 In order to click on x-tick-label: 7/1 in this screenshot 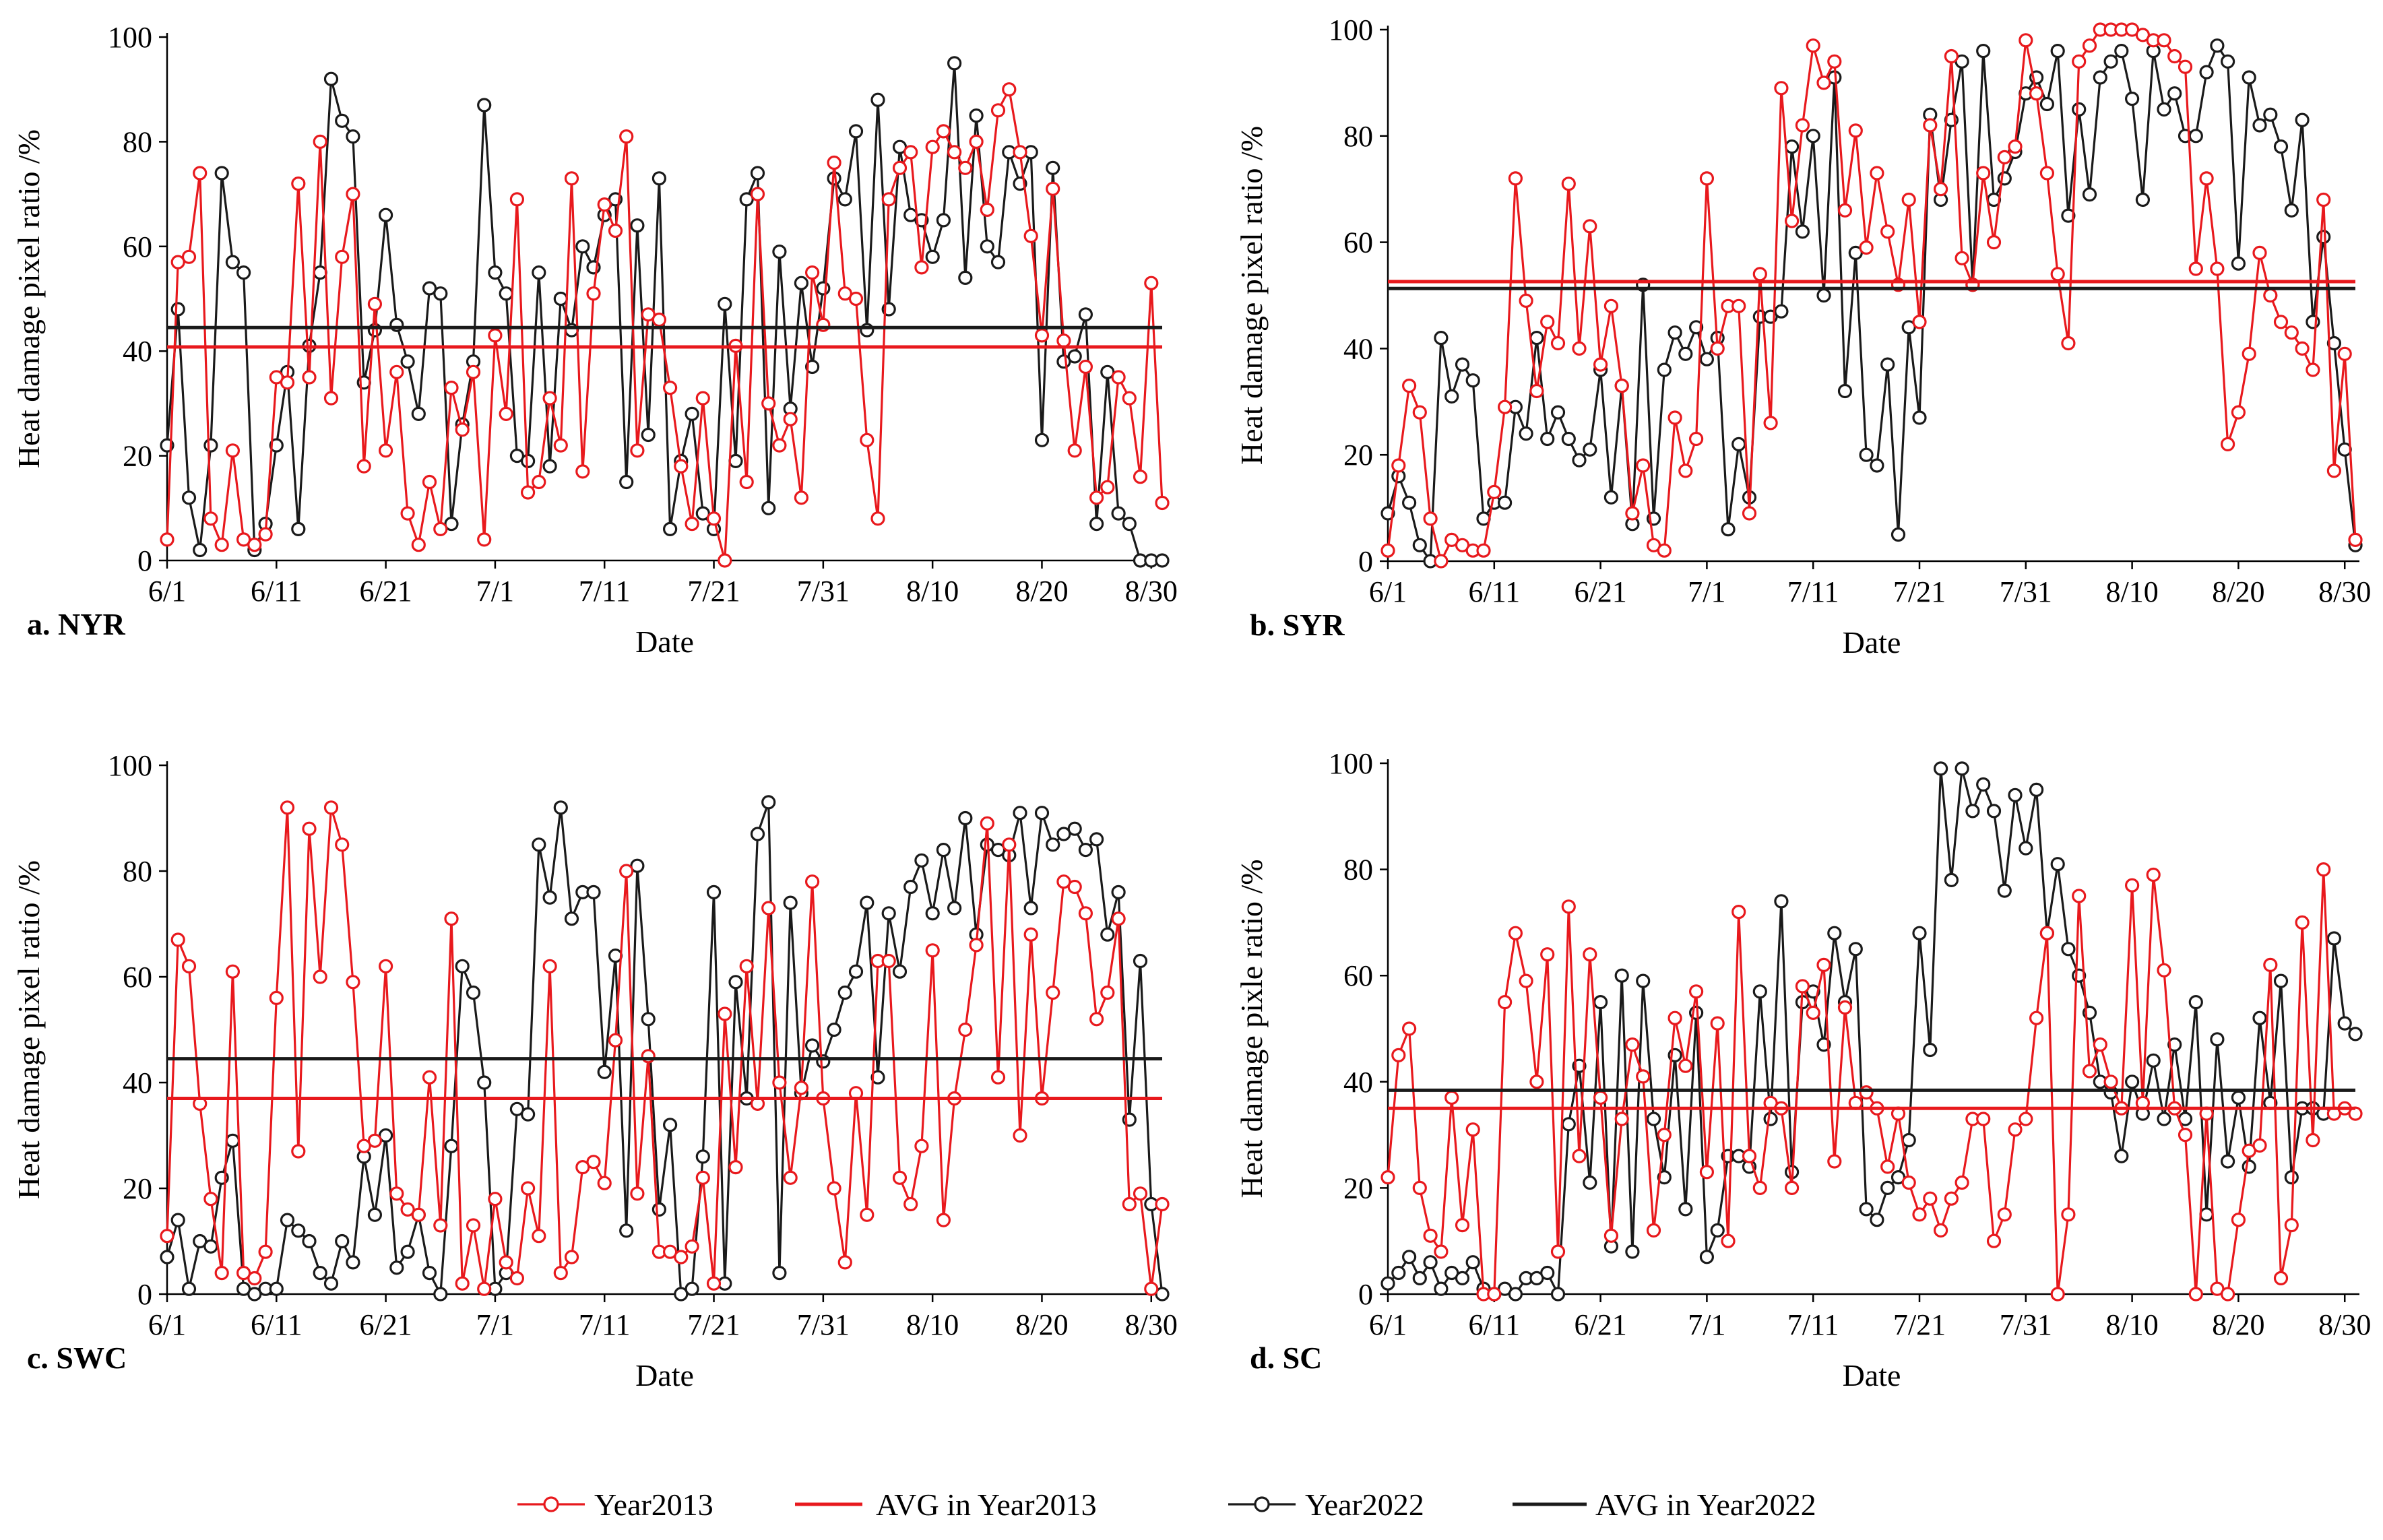, I will do `click(1706, 591)`.